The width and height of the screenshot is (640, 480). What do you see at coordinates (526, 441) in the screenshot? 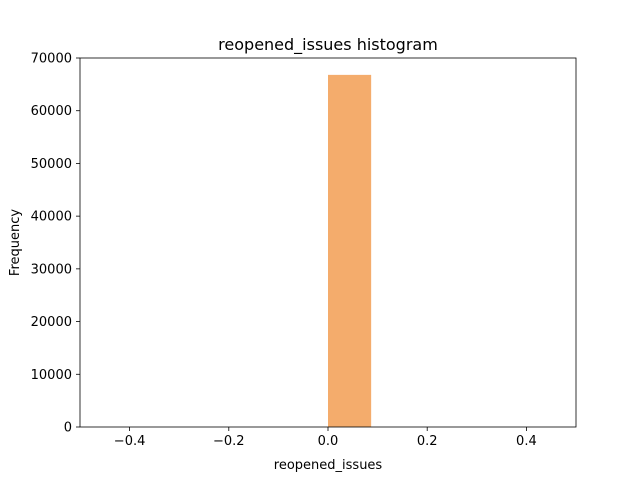
I see `x-tick-label: 0.4` at bounding box center [526, 441].